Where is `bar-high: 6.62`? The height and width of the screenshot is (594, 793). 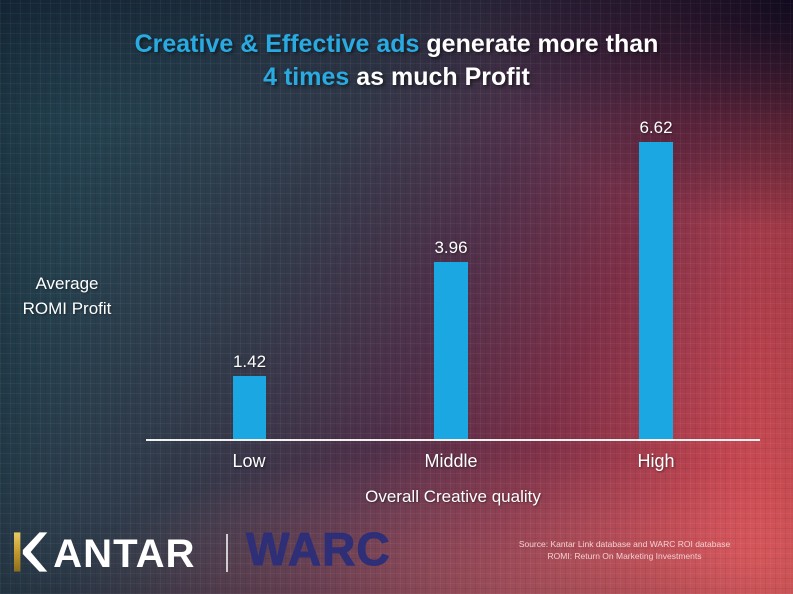
bar-high: 6.62 is located at coordinates (656, 279).